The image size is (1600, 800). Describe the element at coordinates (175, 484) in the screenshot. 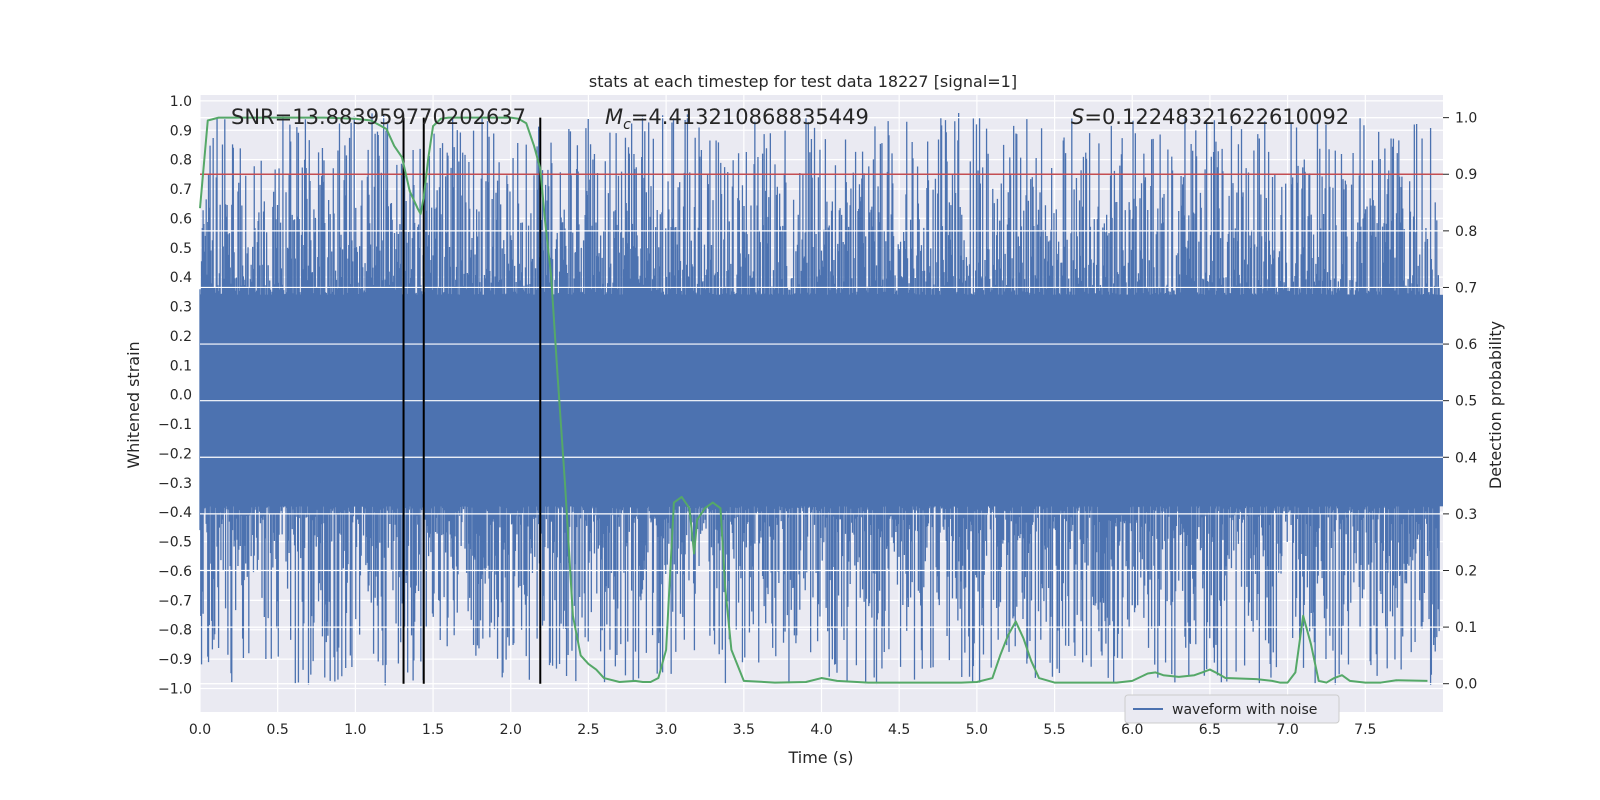

I see `y-left-tick-label: −0.3` at that location.